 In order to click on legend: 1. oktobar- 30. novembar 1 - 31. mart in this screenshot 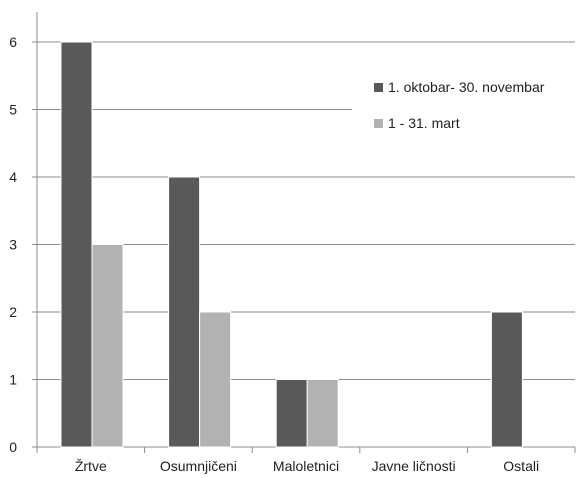, I will do `click(467, 106)`.